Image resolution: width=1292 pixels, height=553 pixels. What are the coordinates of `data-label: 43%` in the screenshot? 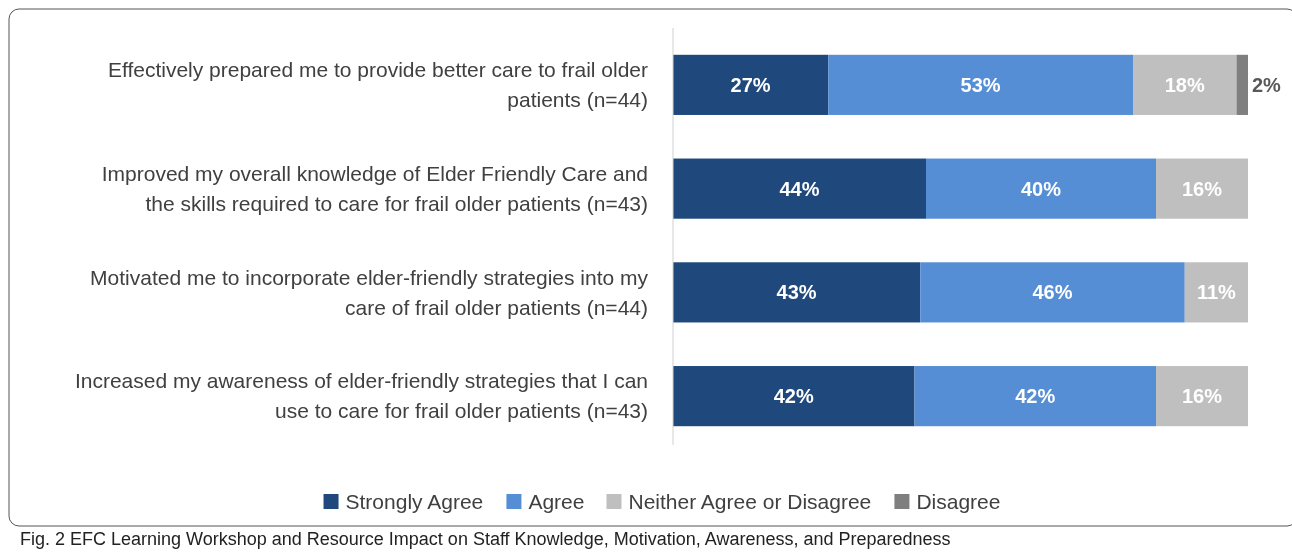 It's located at (796, 292).